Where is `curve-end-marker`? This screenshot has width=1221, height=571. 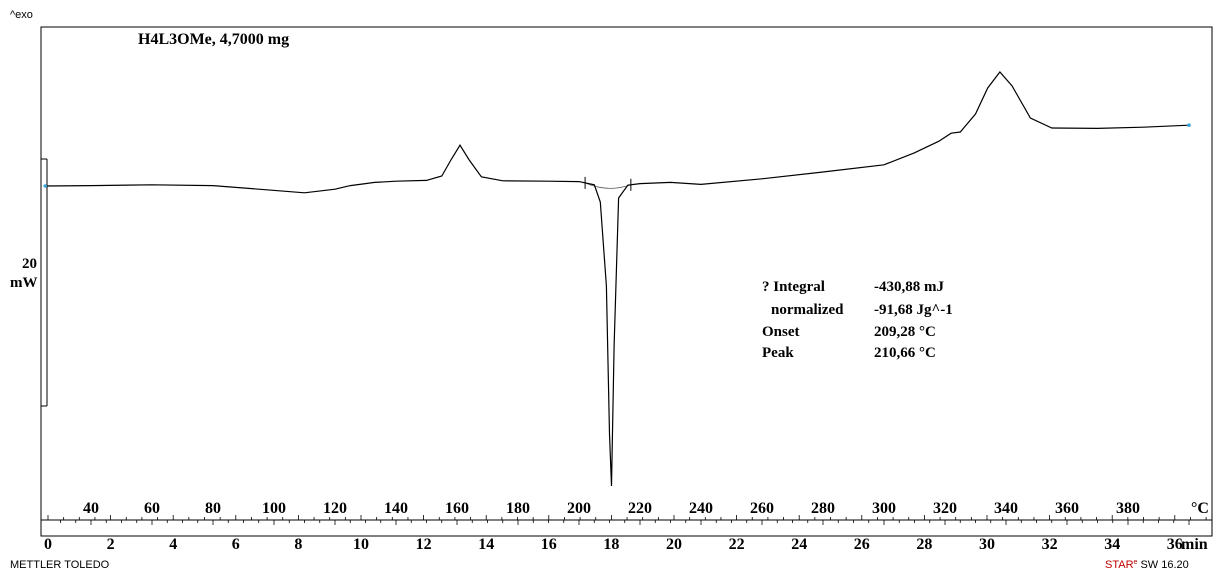 curve-end-marker is located at coordinates (1189, 125).